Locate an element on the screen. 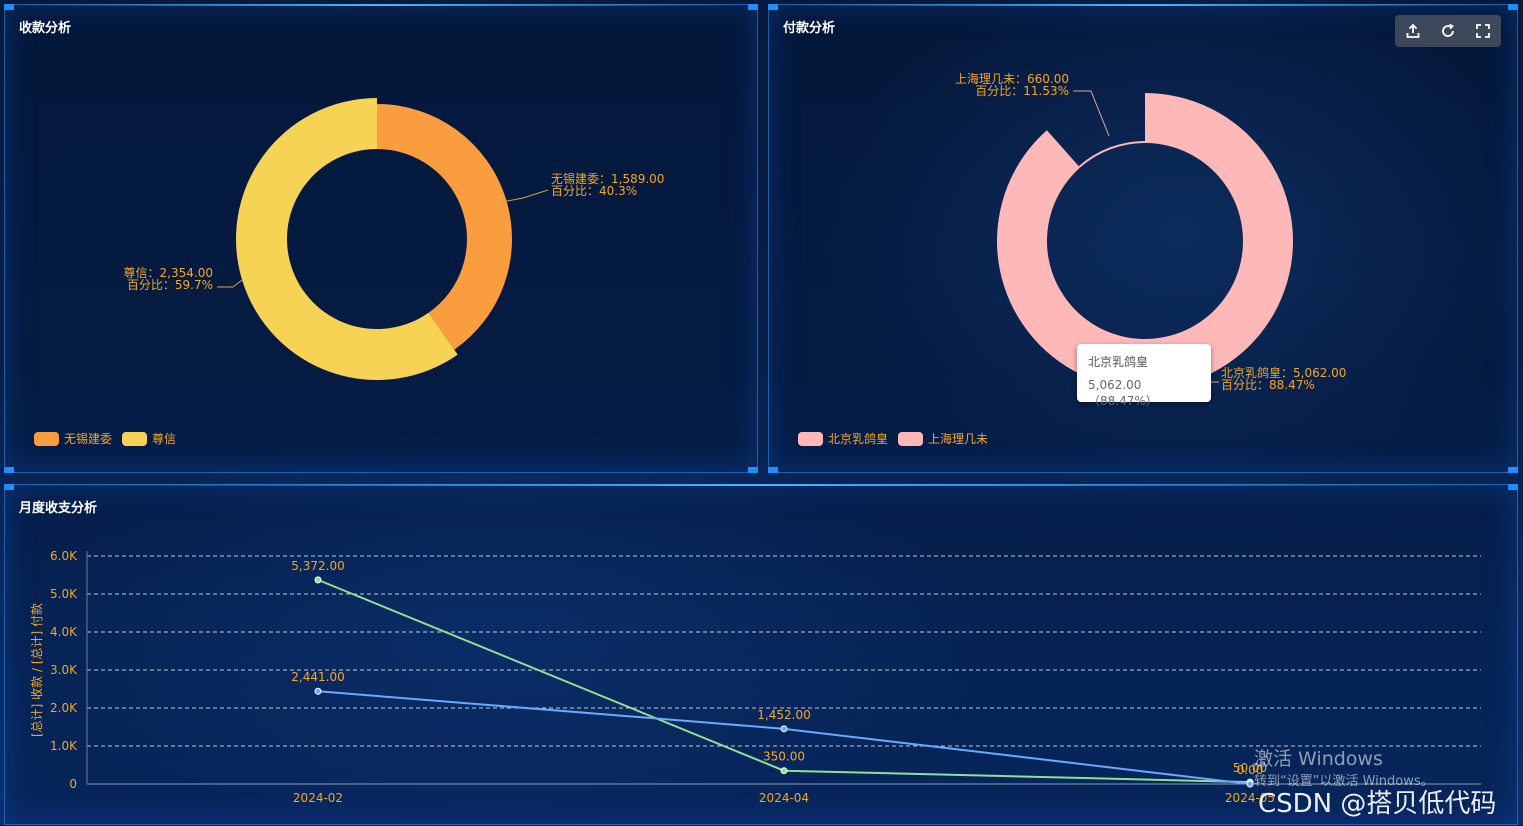 The width and height of the screenshot is (1523, 826). slice-label: 无锡建委：1,589.00 is located at coordinates (607, 178).